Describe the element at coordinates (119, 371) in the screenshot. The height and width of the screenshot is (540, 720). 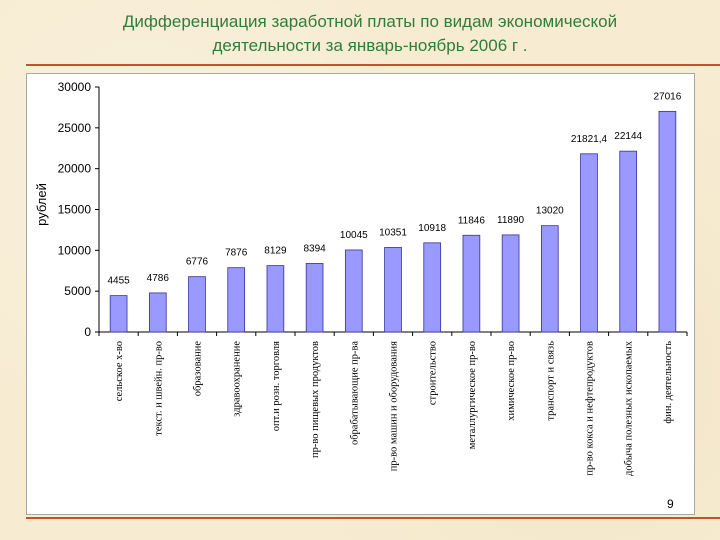
I see `category-label: сельское х-во` at that location.